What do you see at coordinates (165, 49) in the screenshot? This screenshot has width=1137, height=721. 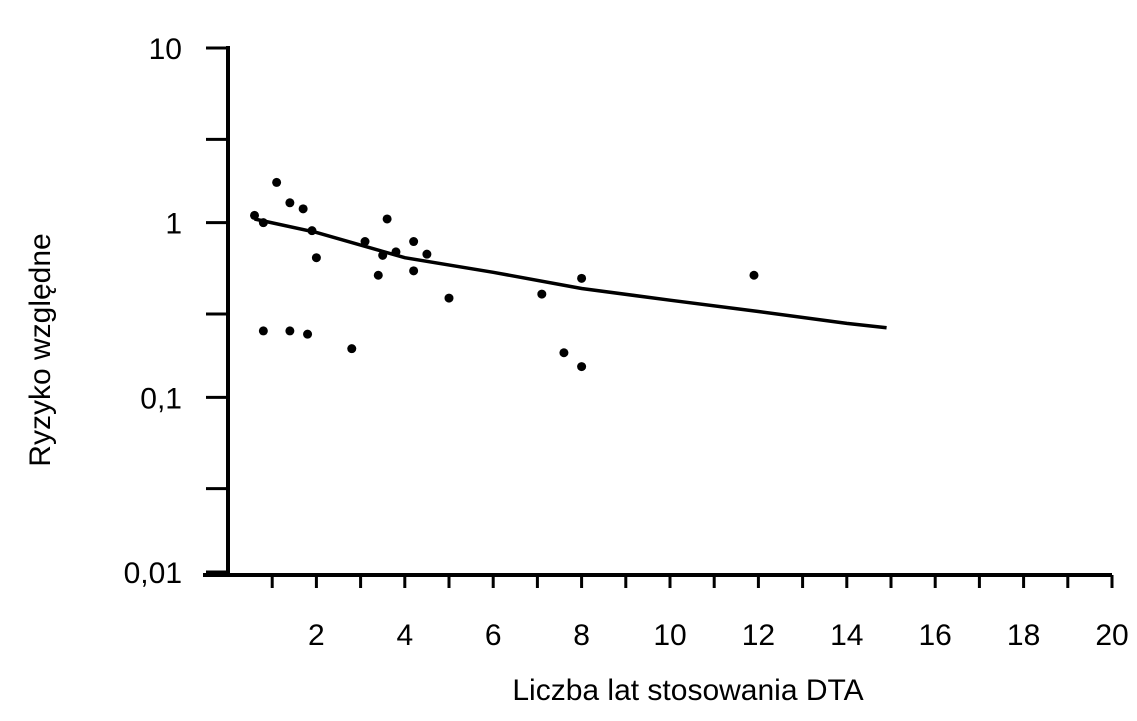 I see `y-tick-label: 10` at bounding box center [165, 49].